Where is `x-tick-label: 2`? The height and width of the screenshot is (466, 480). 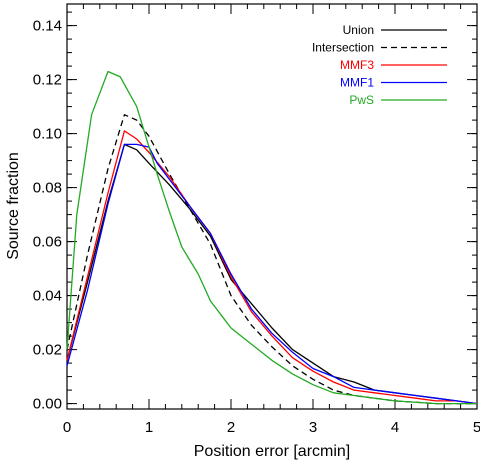 x-tick-label: 2 is located at coordinates (231, 427).